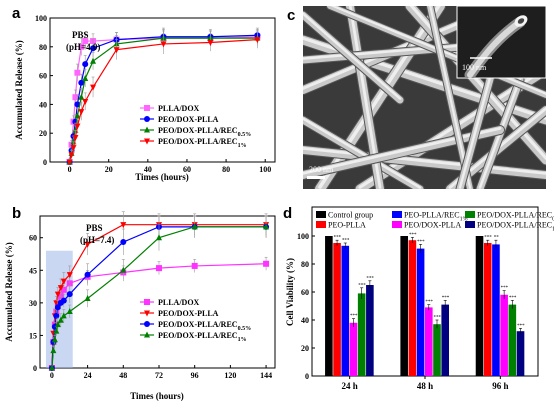 Image resolution: width=554 pixels, height=406 pixels. Describe the element at coordinates (94, 228) in the screenshot. I see `annotation-b-line1: PBS` at that location.